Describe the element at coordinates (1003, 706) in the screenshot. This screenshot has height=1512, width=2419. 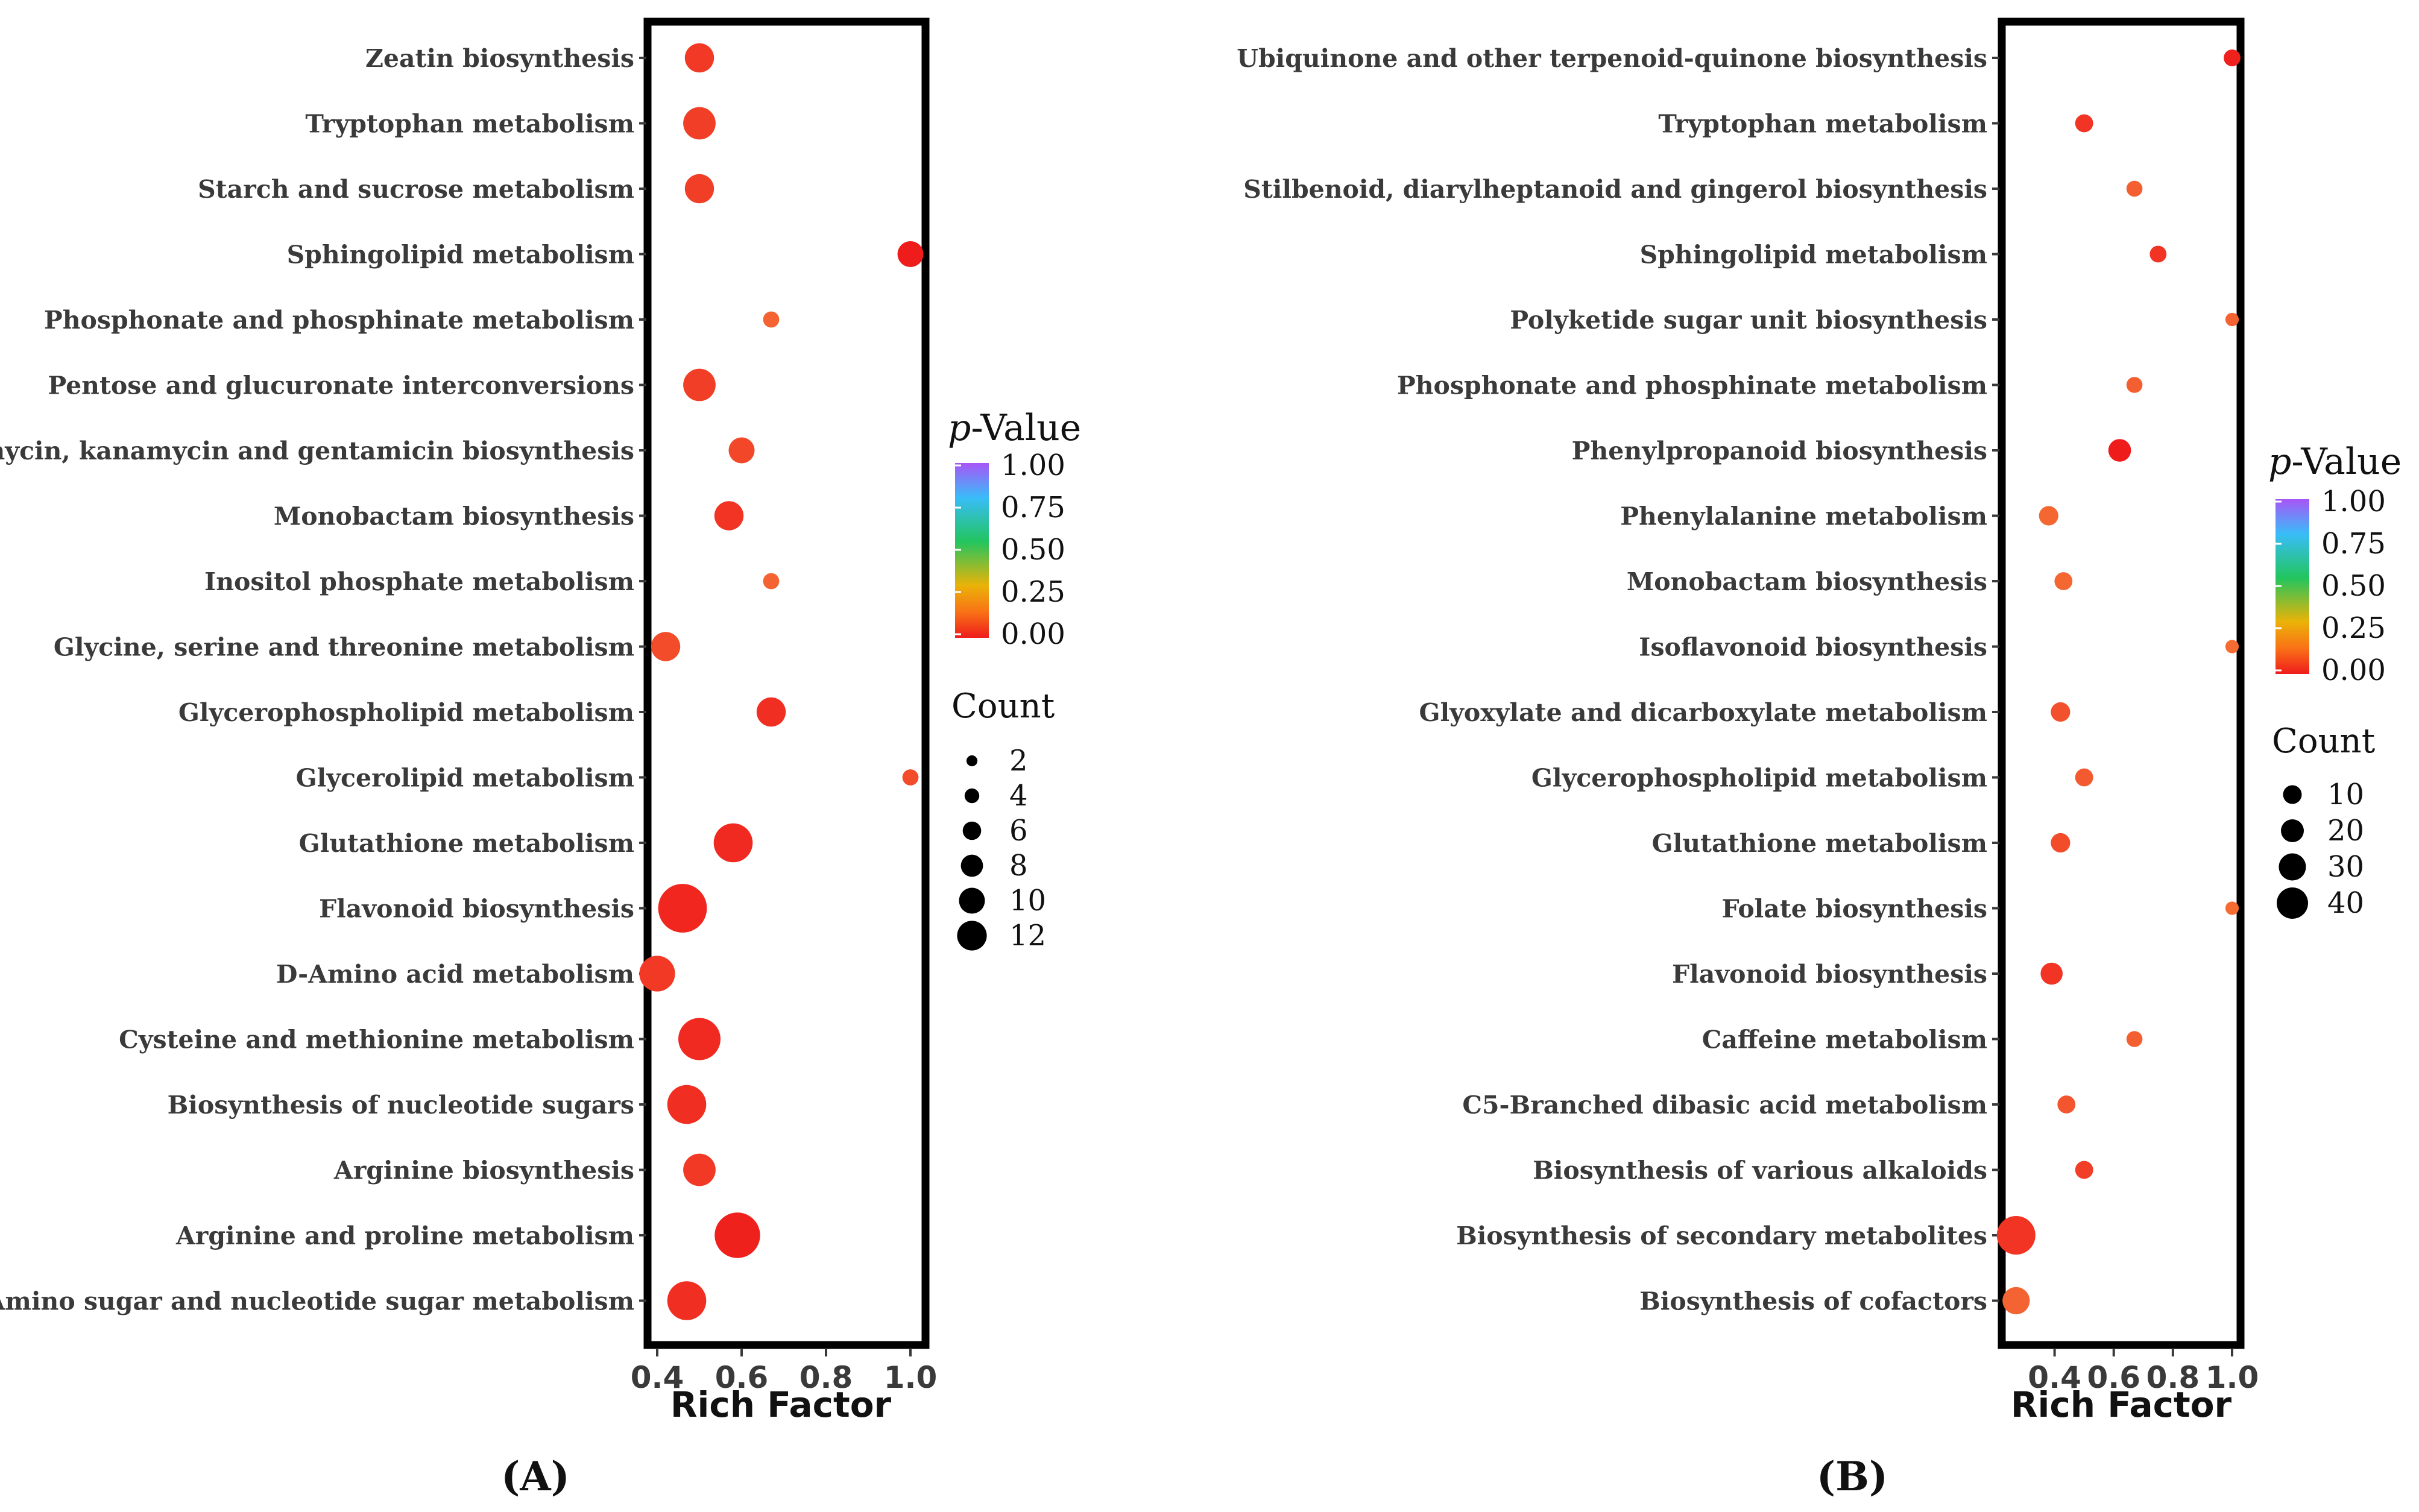
I see `legend-count-title-a: Count` at that location.